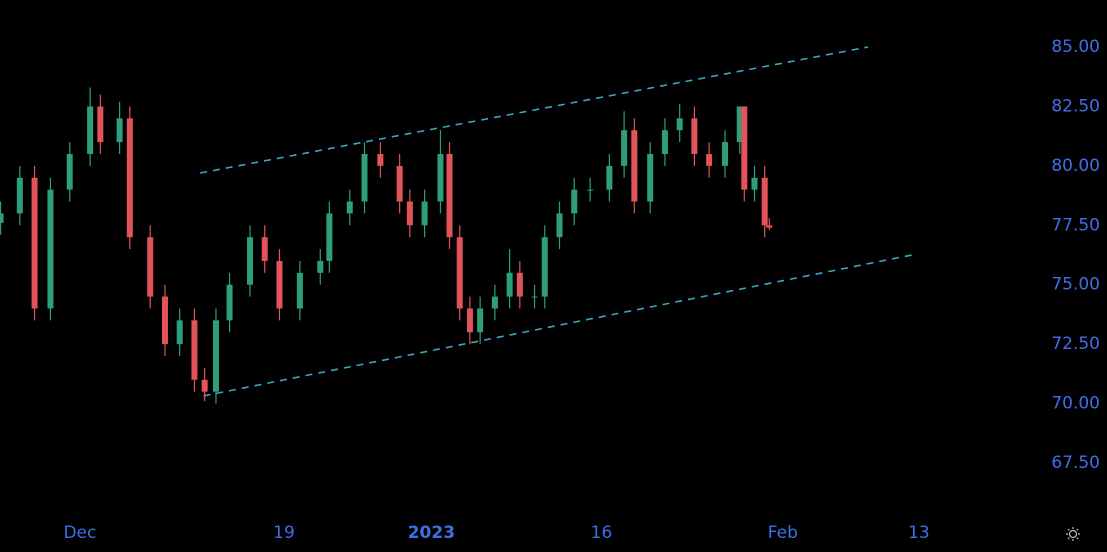 The width and height of the screenshot is (1107, 552). I want to click on y-tick-label: 72.50, so click(1075, 344).